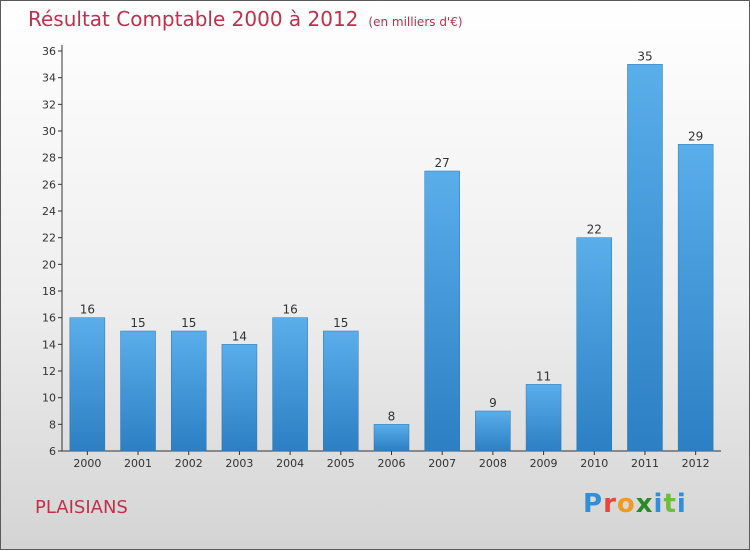  I want to click on y-tick-label: 14, so click(49, 344).